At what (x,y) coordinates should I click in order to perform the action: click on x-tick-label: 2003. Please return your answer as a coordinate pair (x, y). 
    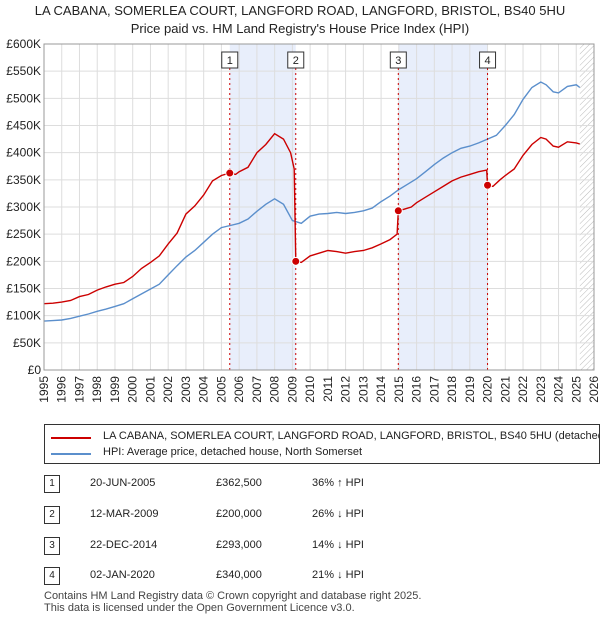
    Looking at the image, I should click on (186, 389).